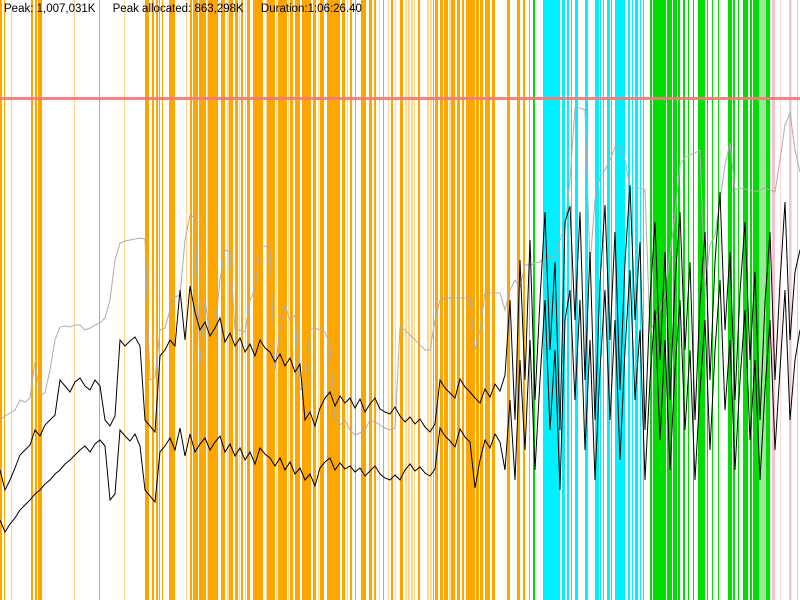  I want to click on peak-value-label: Peak: 1,007,031K, so click(50, 9).